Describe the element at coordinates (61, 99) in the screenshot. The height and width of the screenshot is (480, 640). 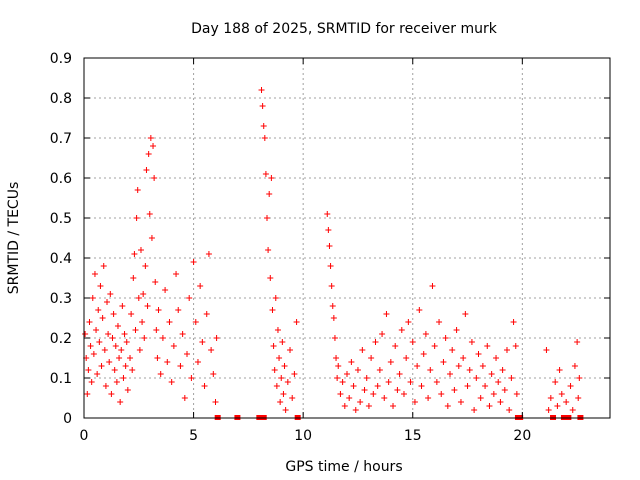
I see `y-tick-label: 0.8` at that location.